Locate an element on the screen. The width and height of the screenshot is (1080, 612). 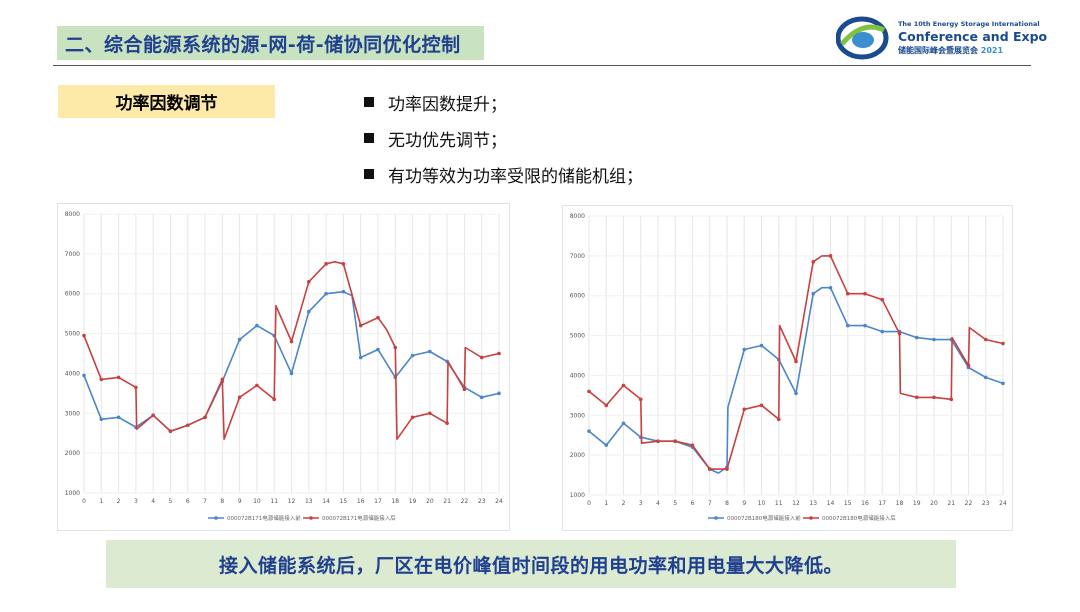
x-tick-label: 10 is located at coordinates (257, 501).